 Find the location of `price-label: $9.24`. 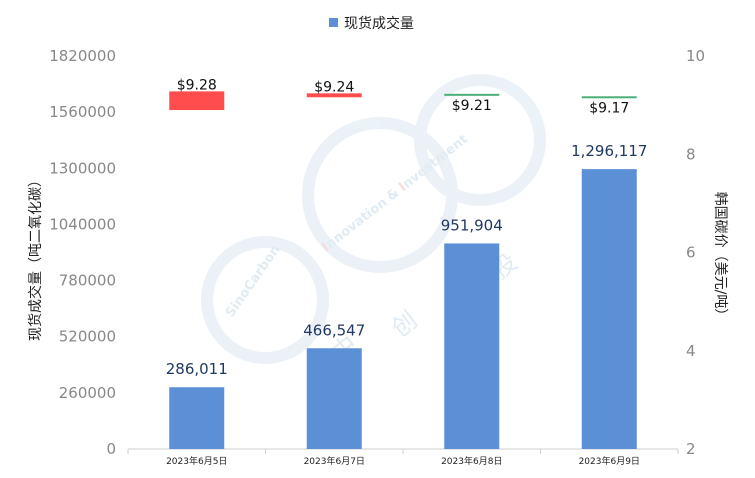

price-label: $9.24 is located at coordinates (334, 87).